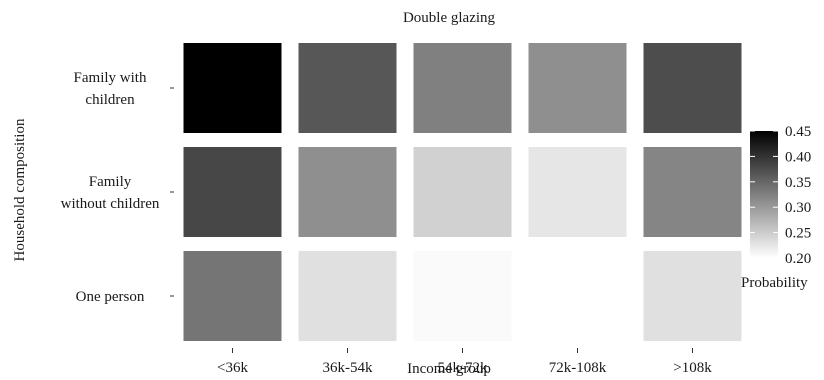  Describe the element at coordinates (578, 368) in the screenshot. I see `x-tick-label: 72k-108k` at that location.